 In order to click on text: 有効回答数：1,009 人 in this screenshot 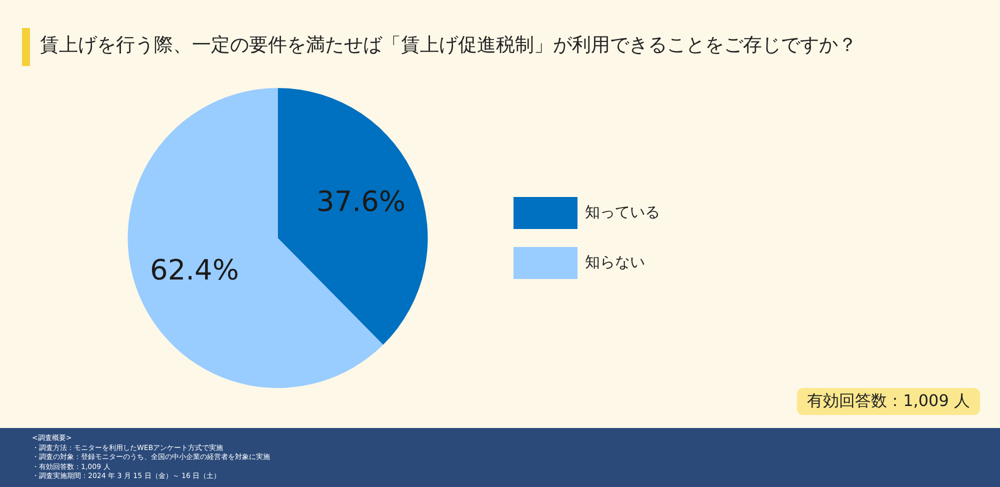, I will do `click(888, 401)`.